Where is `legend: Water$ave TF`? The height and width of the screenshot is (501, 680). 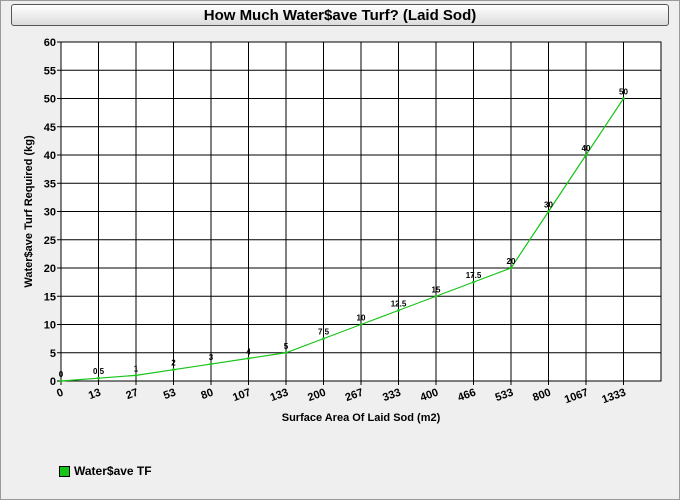
legend: Water$ave TF is located at coordinates (105, 471).